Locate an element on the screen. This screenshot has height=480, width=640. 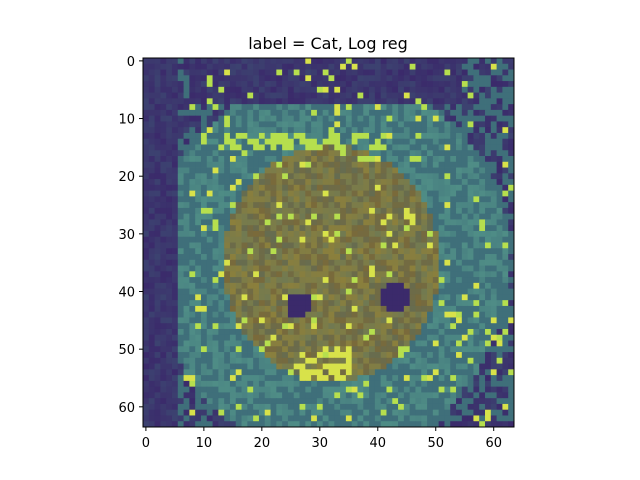
y-tick-label: 10 is located at coordinates (126, 120).